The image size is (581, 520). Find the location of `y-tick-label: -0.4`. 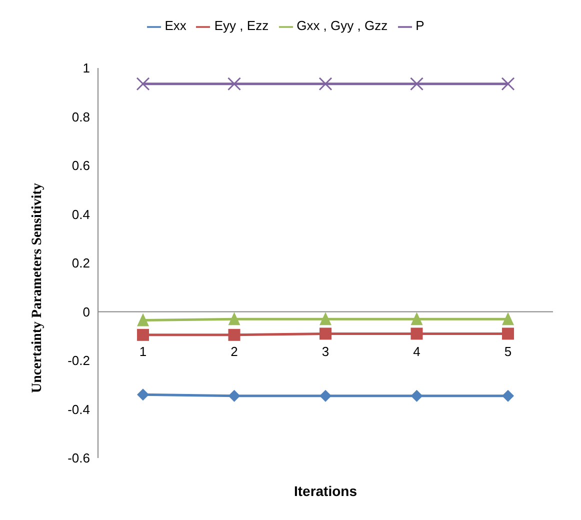

y-tick-label: -0.4 is located at coordinates (79, 409).